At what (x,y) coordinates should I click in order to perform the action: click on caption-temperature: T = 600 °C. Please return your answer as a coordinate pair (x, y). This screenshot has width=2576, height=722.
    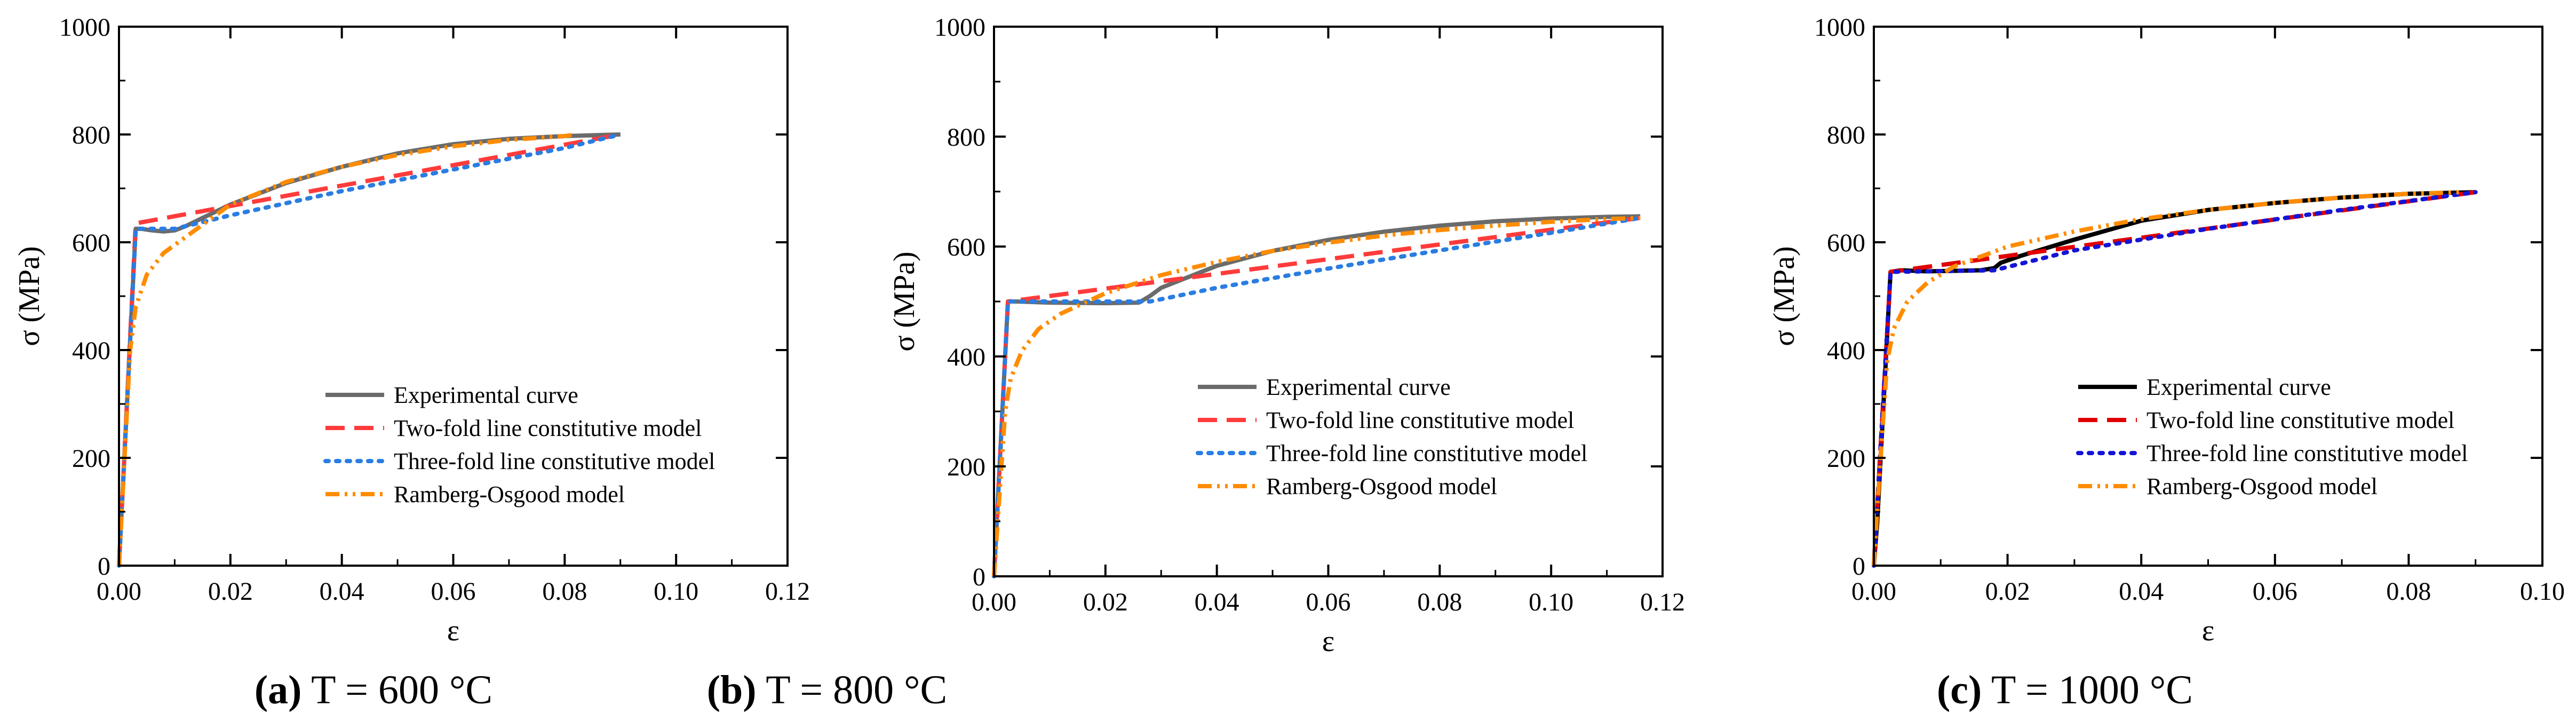
    Looking at the image, I should click on (397, 690).